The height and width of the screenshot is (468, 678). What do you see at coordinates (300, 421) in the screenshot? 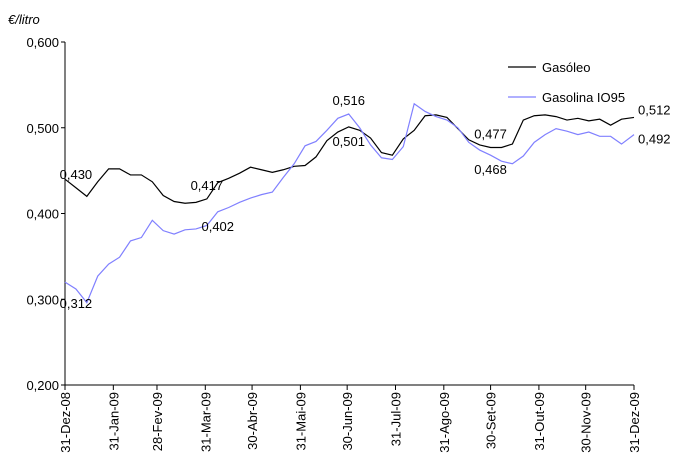
I see `x-tick-label: 31-Mai-09` at bounding box center [300, 421].